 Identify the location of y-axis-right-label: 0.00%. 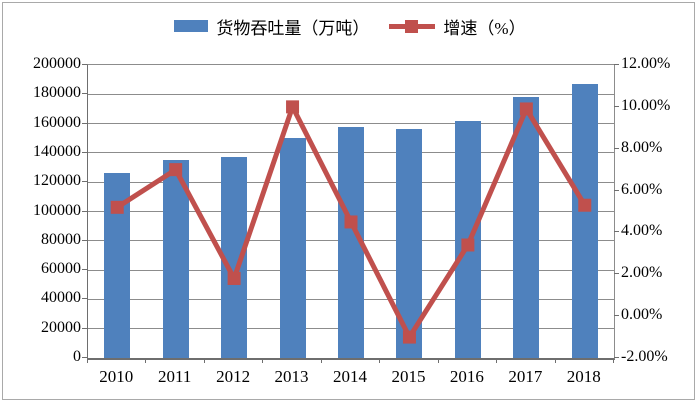
(642, 315).